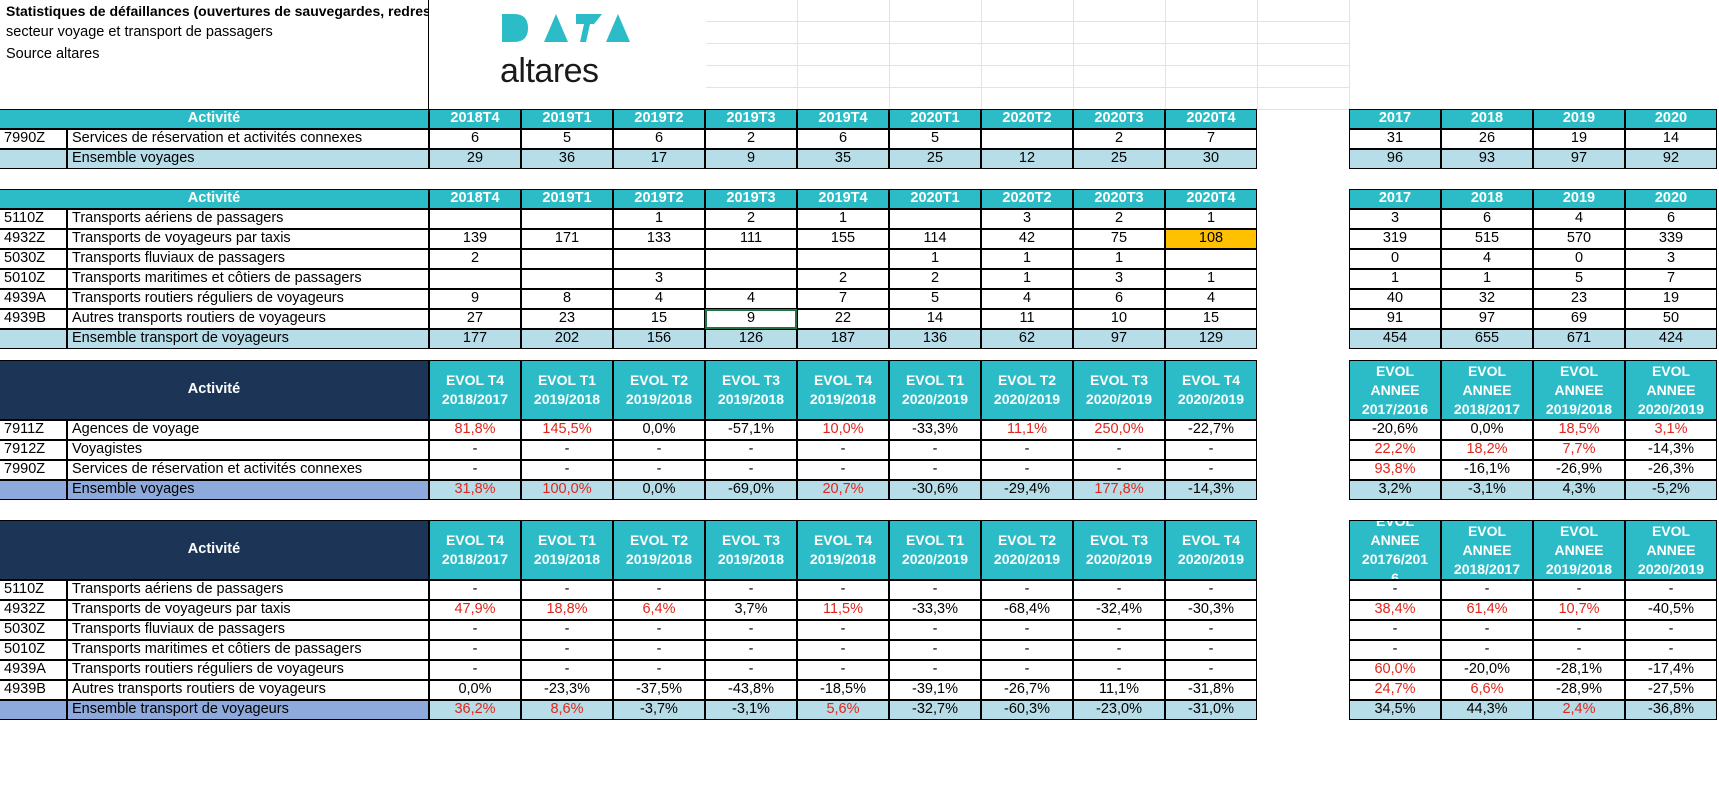 Image resolution: width=1719 pixels, height=792 pixels. Describe the element at coordinates (1119, 610) in the screenshot. I see `value-cell: -32,4%` at that location.